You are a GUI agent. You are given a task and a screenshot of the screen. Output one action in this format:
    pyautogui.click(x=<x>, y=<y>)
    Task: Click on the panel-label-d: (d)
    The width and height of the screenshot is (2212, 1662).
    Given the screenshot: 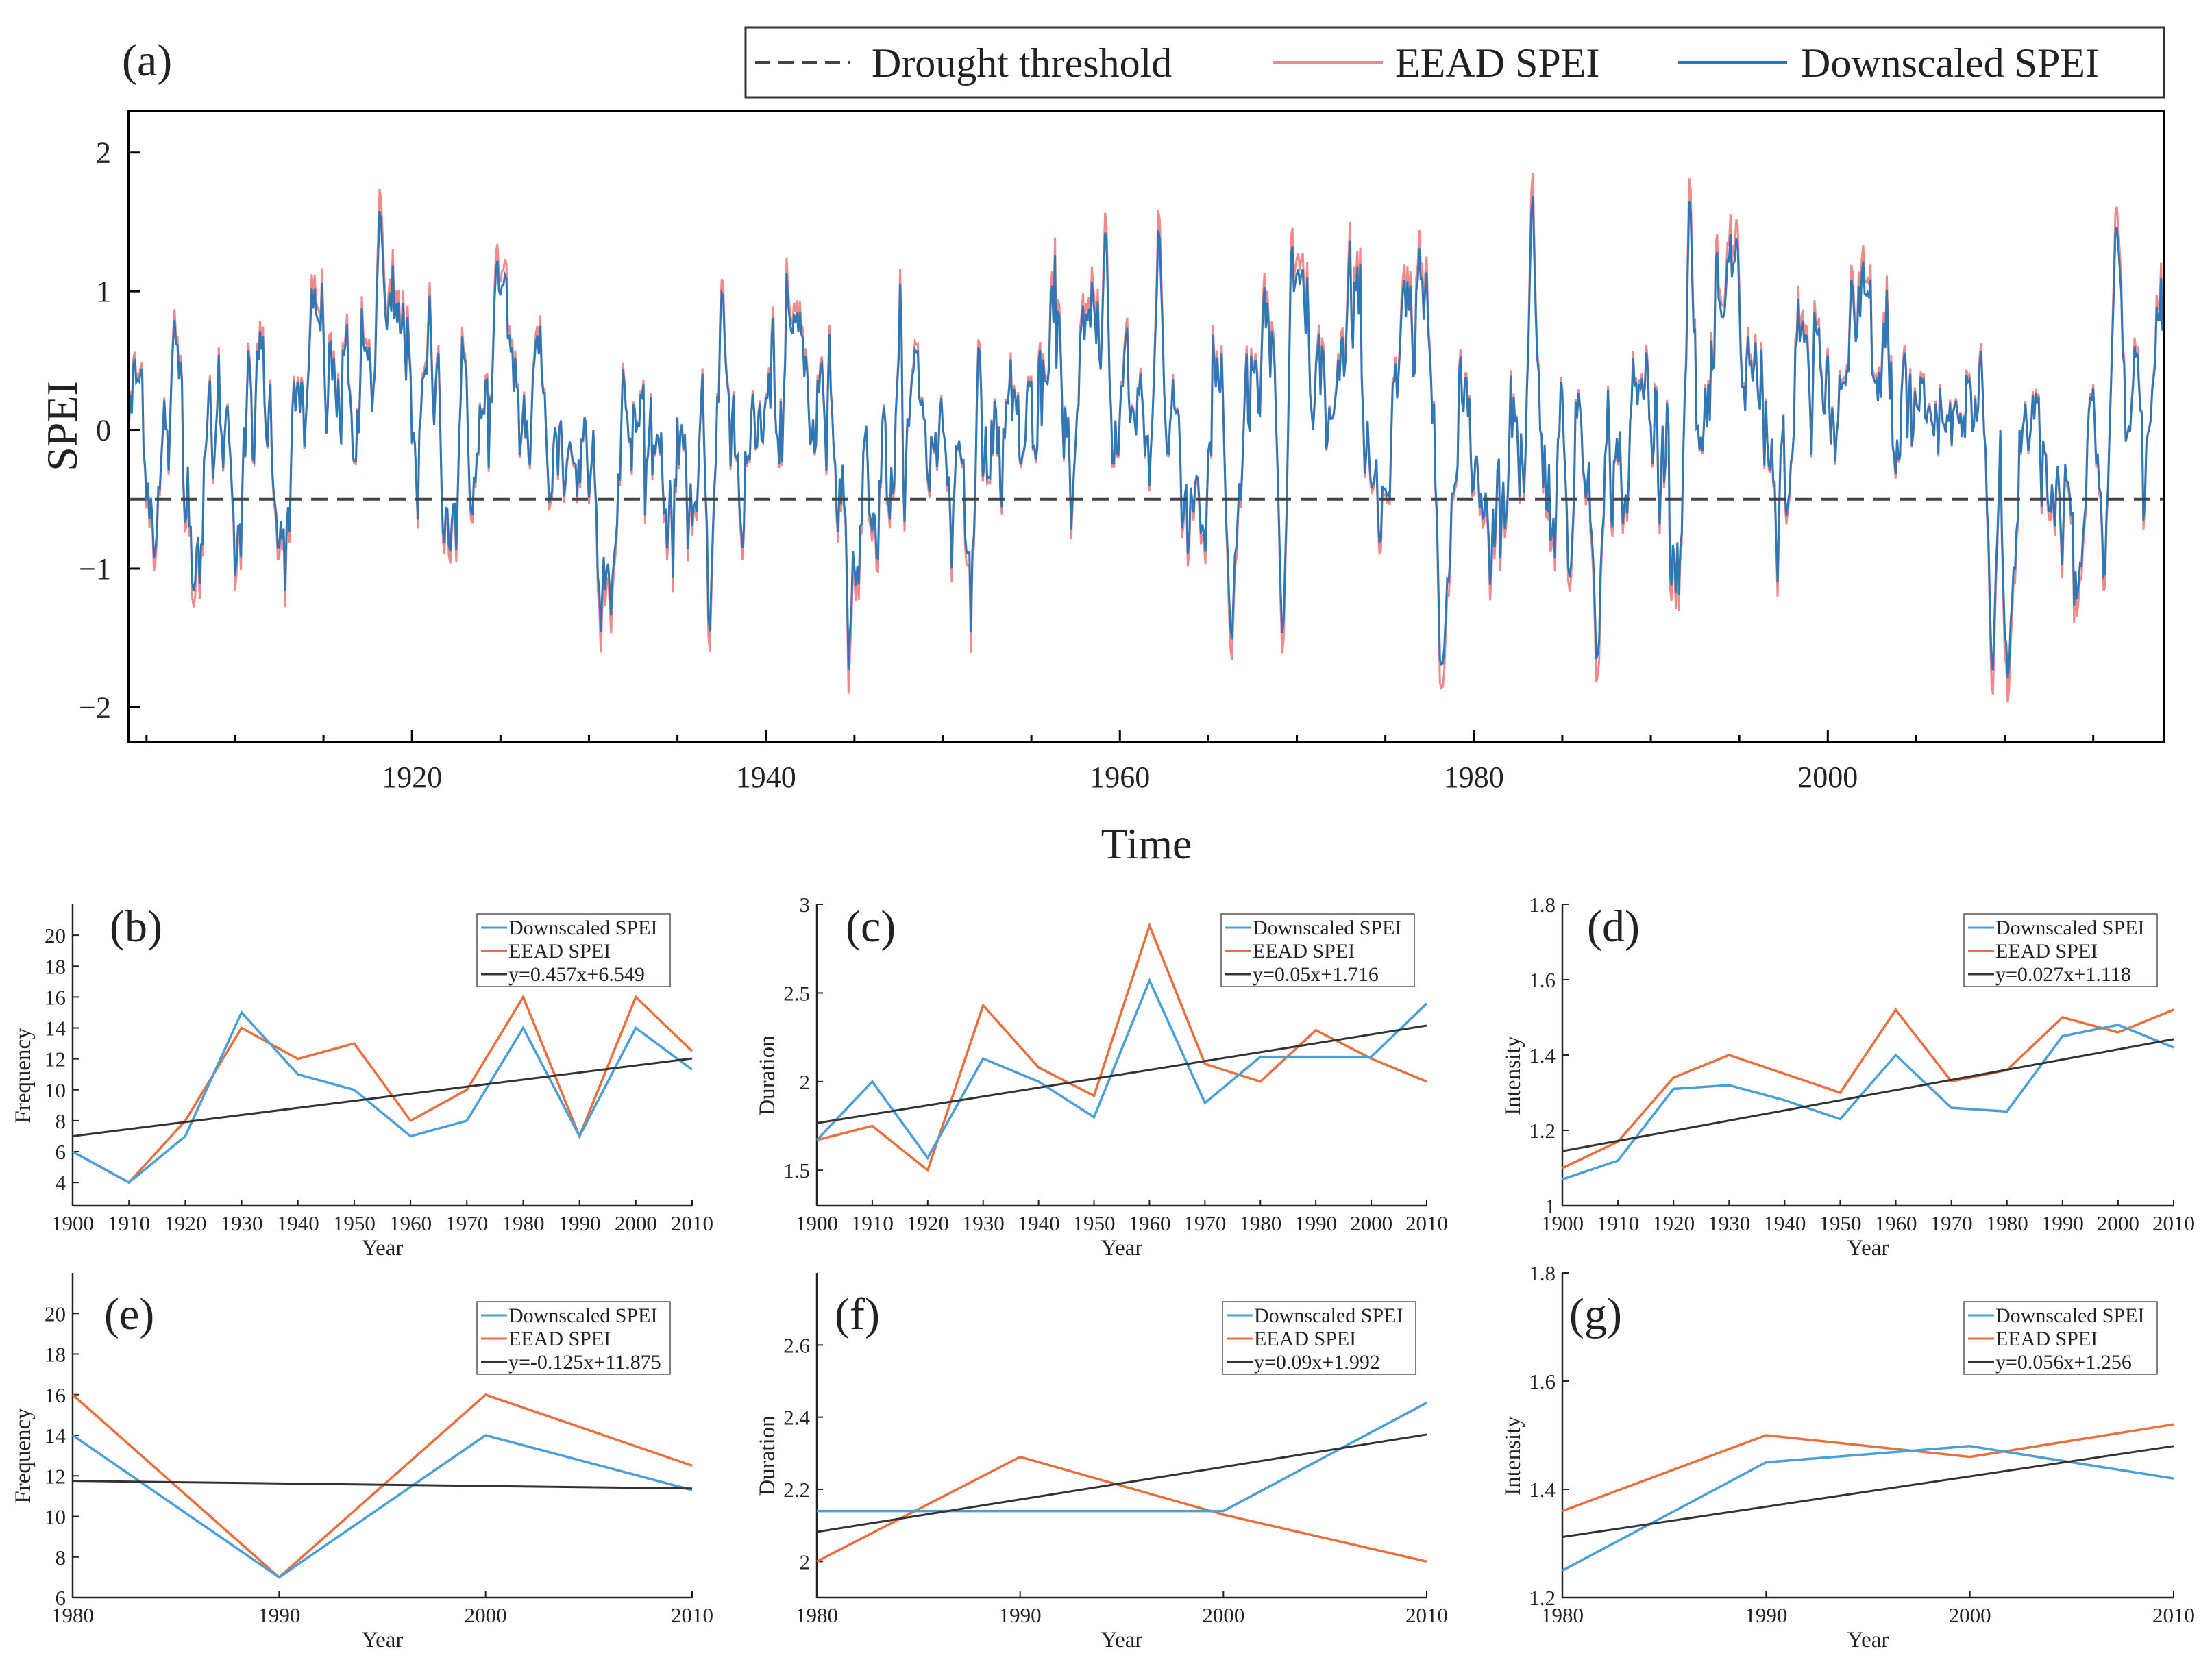 What is the action you would take?
    pyautogui.click(x=1614, y=927)
    